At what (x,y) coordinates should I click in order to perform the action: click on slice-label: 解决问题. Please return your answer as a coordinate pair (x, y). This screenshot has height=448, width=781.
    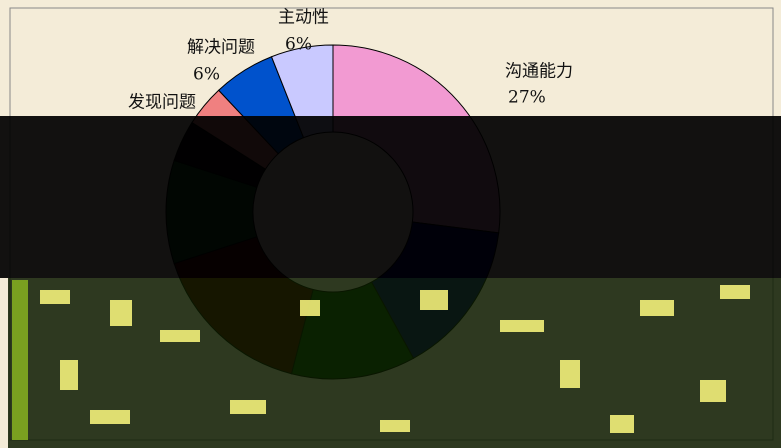
    Looking at the image, I should click on (221, 48).